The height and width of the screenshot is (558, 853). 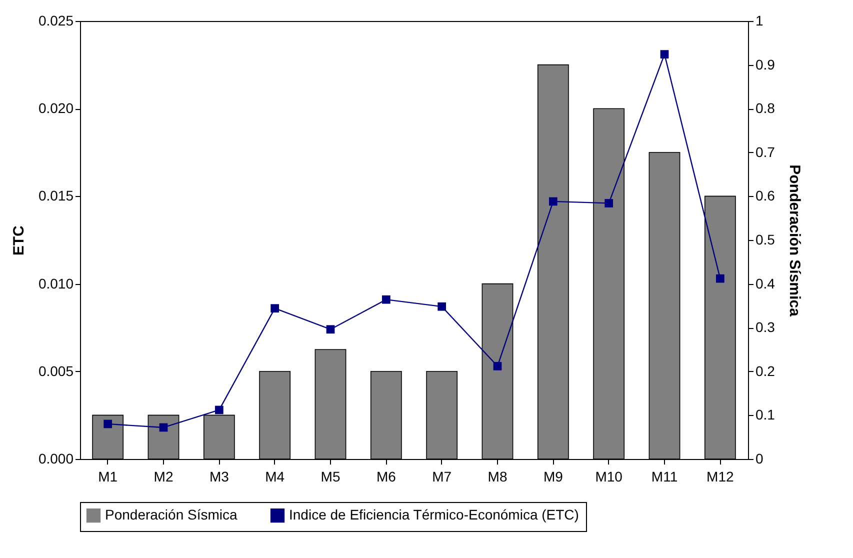 I want to click on x-tick-label: M1, so click(x=108, y=476).